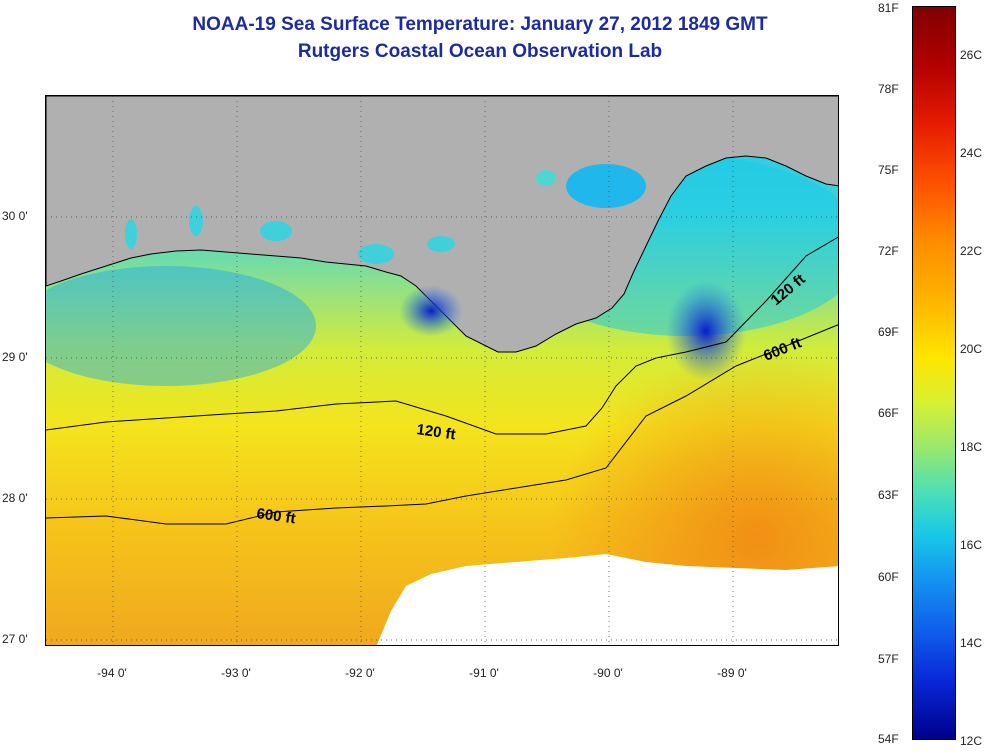 The height and width of the screenshot is (754, 992). What do you see at coordinates (888, 170) in the screenshot?
I see `colorbar-fahrenheit-label: 75F` at bounding box center [888, 170].